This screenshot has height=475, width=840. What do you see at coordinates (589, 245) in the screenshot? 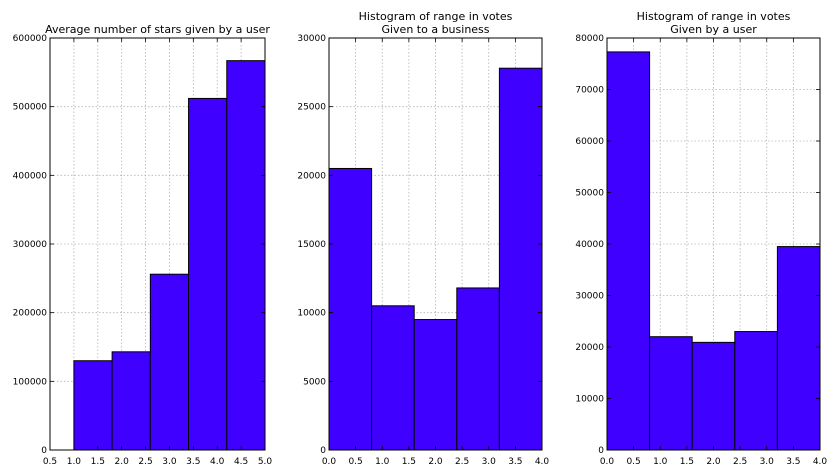
I see `y-tick-label: 40000` at bounding box center [589, 245].